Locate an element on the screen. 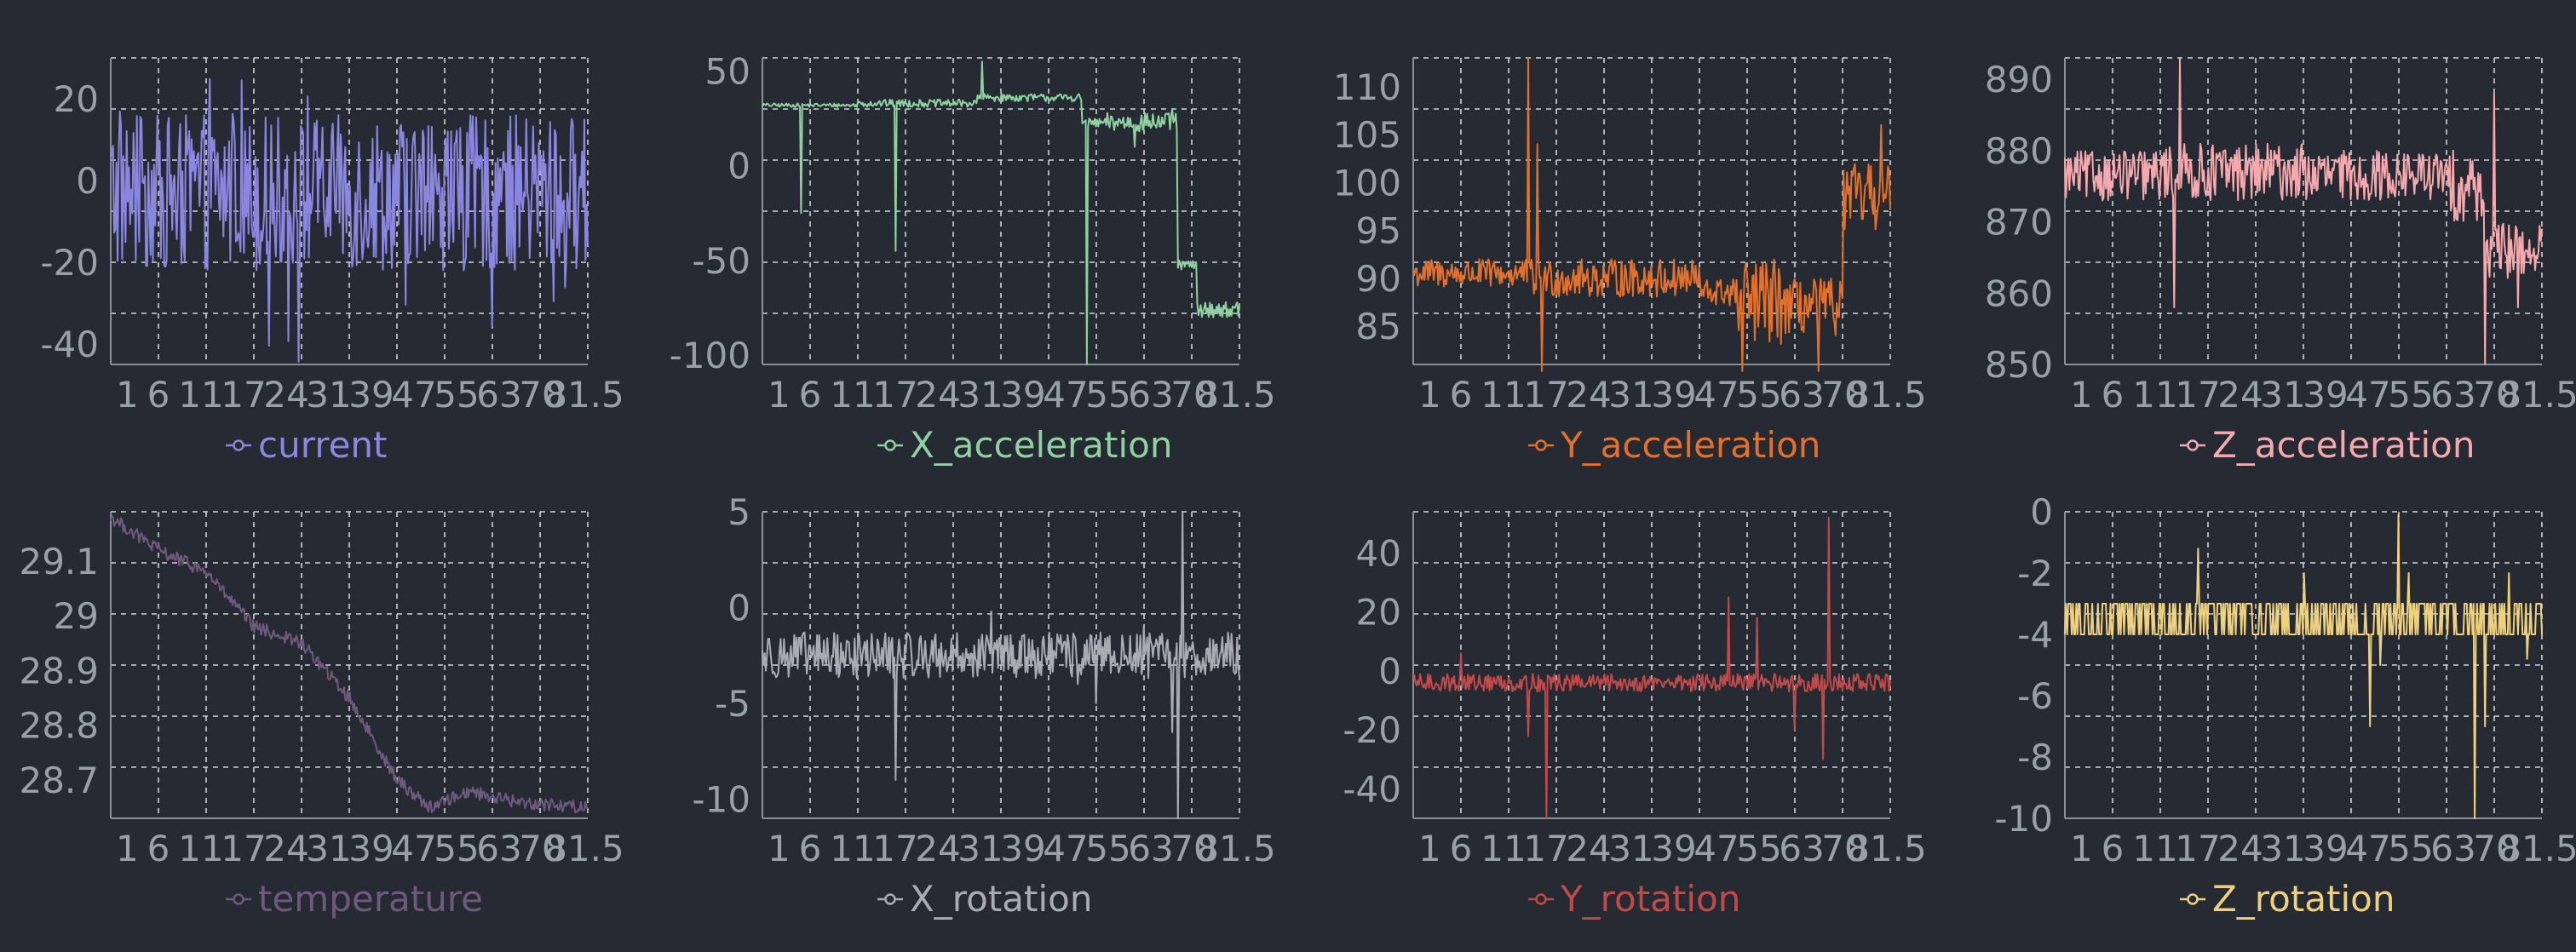  chart-panel-y-rotation: 40 20 0 -20 -40 1 6 11 17 24 31 39 47 55 63 70 81.5 is located at coordinates (1635, 690).